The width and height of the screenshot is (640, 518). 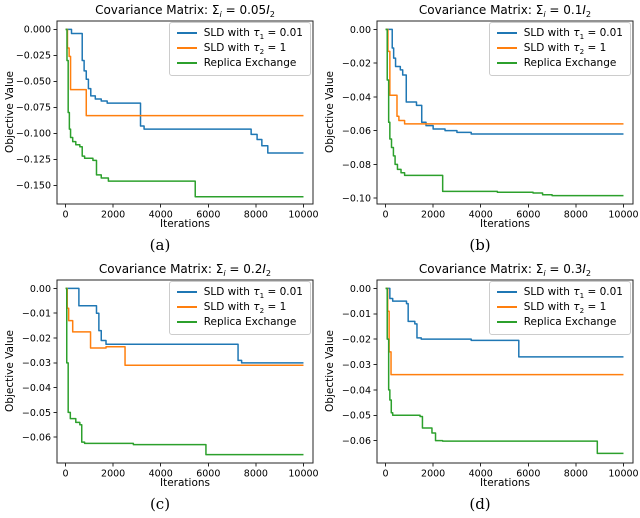 I want to click on text-part: = 0.05, so click(x=244, y=10).